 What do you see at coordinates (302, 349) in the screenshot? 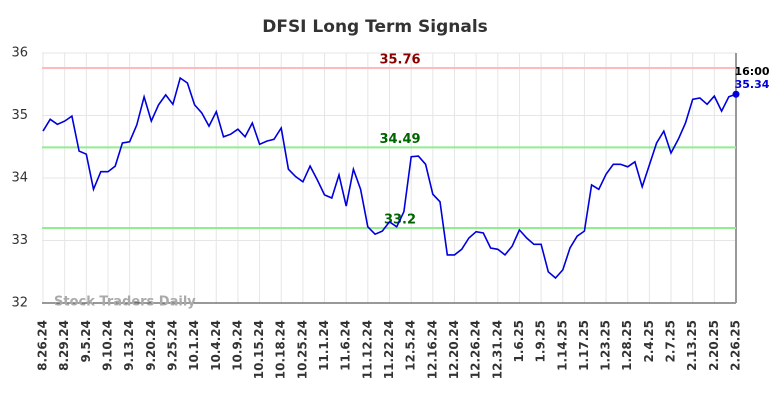
I see `x-tick-label: 10.25.24` at bounding box center [302, 349].